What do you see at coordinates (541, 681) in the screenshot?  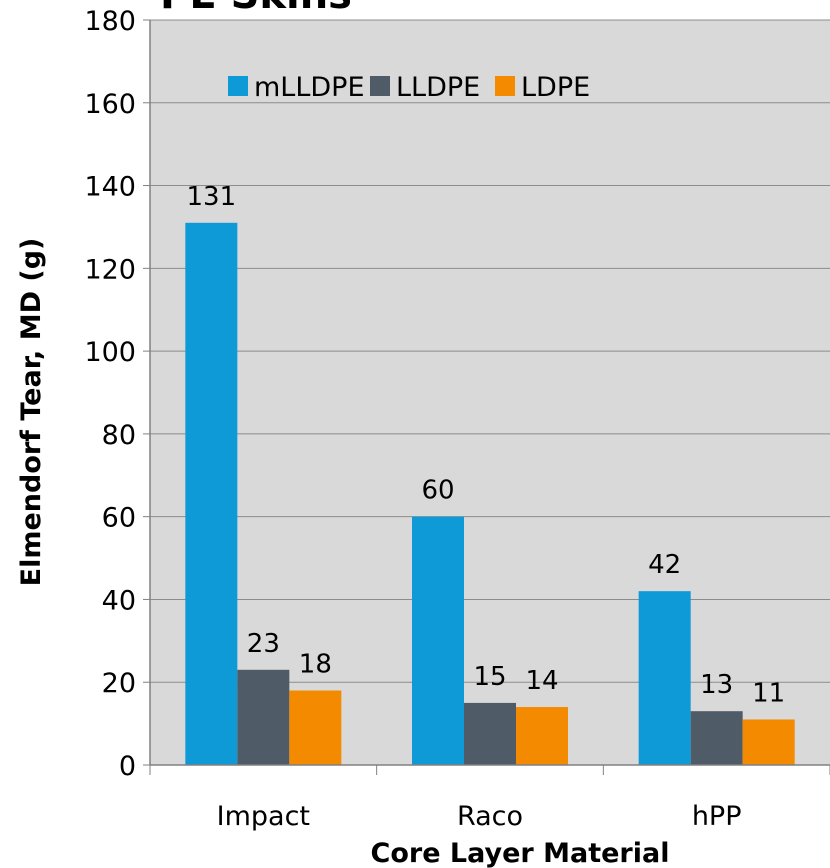 I see `data-label: 14` at bounding box center [541, 681].